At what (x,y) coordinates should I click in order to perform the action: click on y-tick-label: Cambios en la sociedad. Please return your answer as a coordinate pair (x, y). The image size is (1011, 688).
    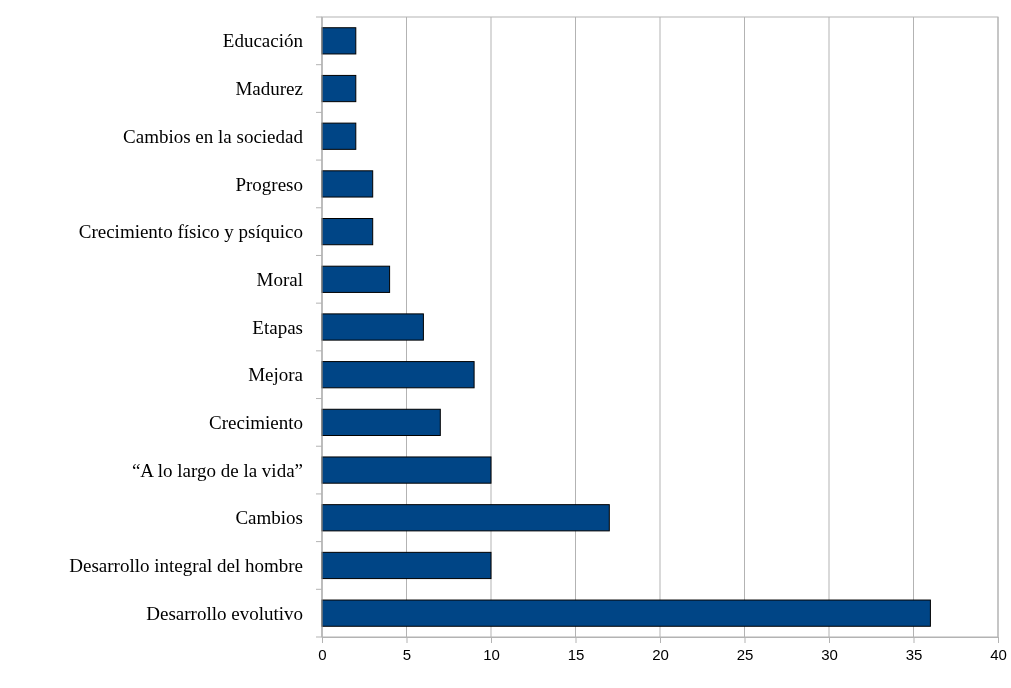
    Looking at the image, I should click on (213, 136).